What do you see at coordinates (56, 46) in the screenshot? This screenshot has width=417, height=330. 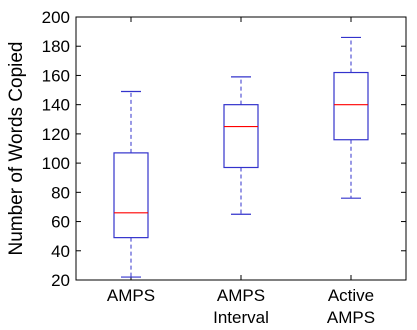 I see `y-tick-label: 180` at bounding box center [56, 46].